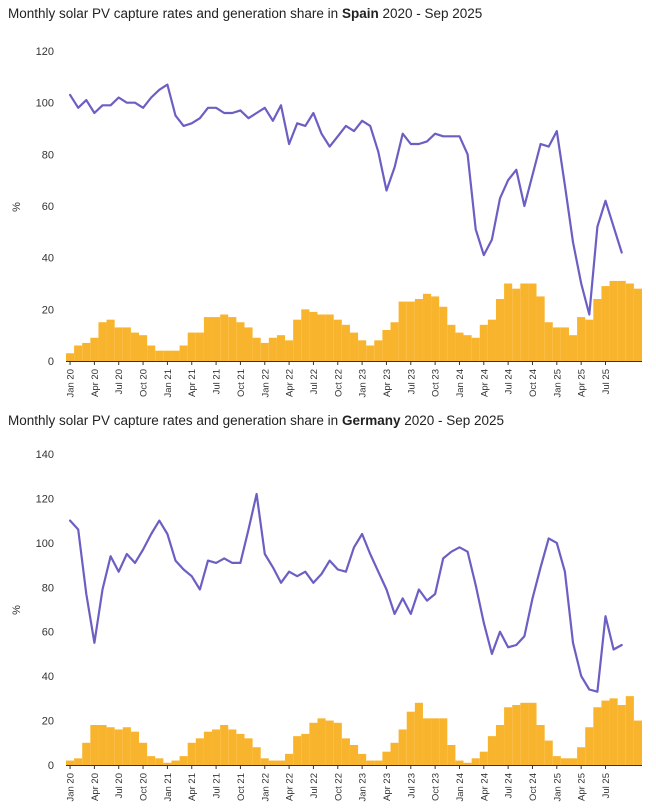 This screenshot has width=656, height=811. I want to click on x-tick-label: Jul 25, so click(606, 381).